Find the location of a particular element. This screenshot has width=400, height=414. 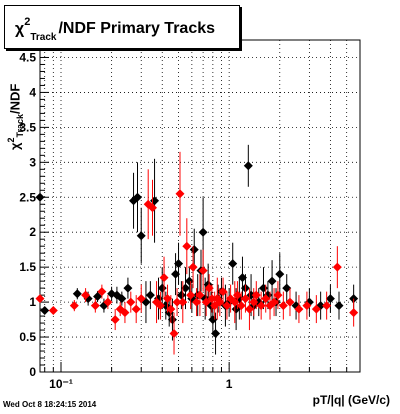

ylabel-rest: /NDF is located at coordinates (15, 98).